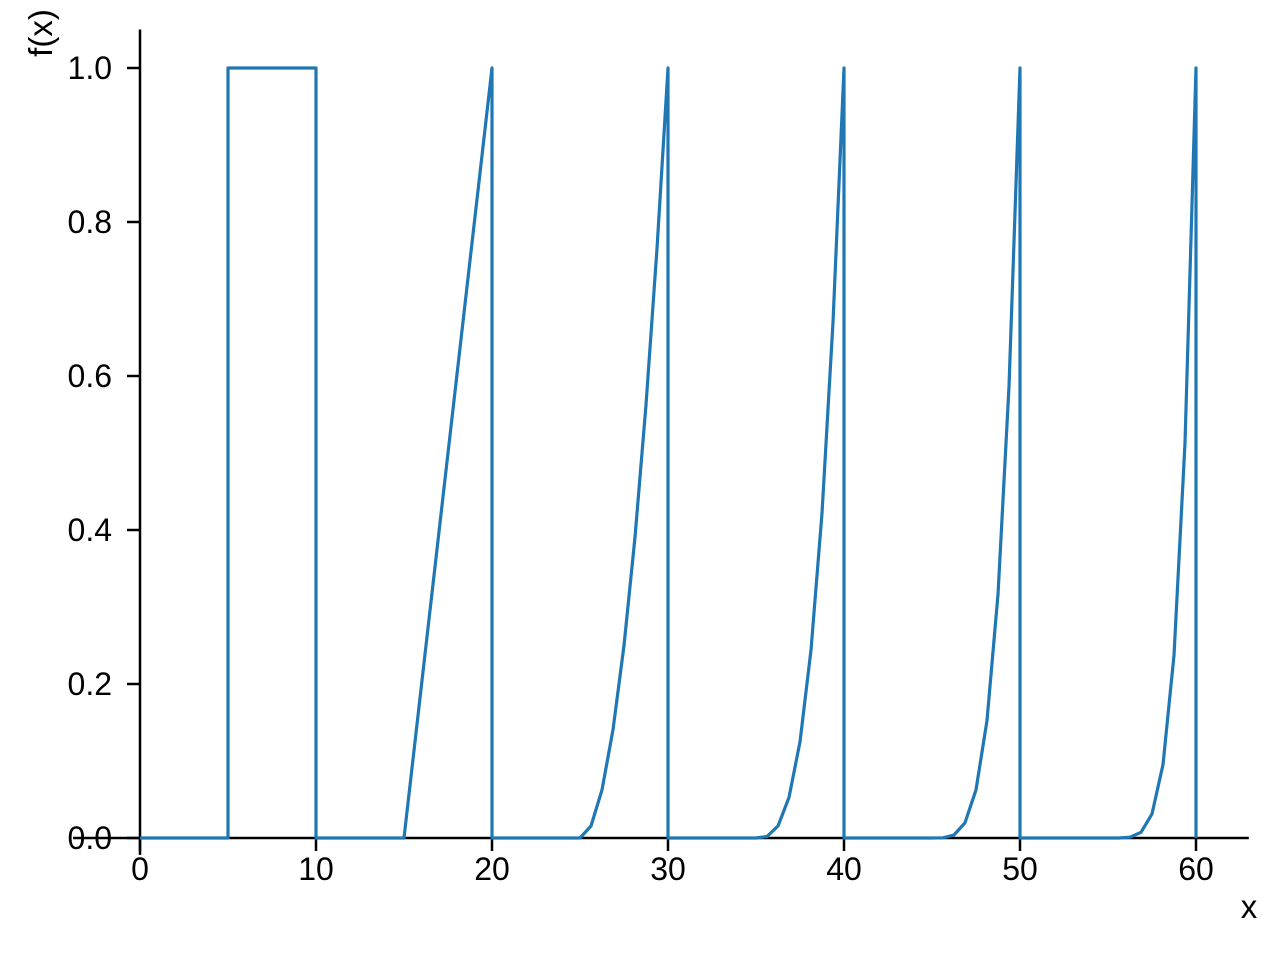 The height and width of the screenshot is (960, 1280). What do you see at coordinates (90, 222) in the screenshot?
I see `y-tick-label: 0.8` at bounding box center [90, 222].